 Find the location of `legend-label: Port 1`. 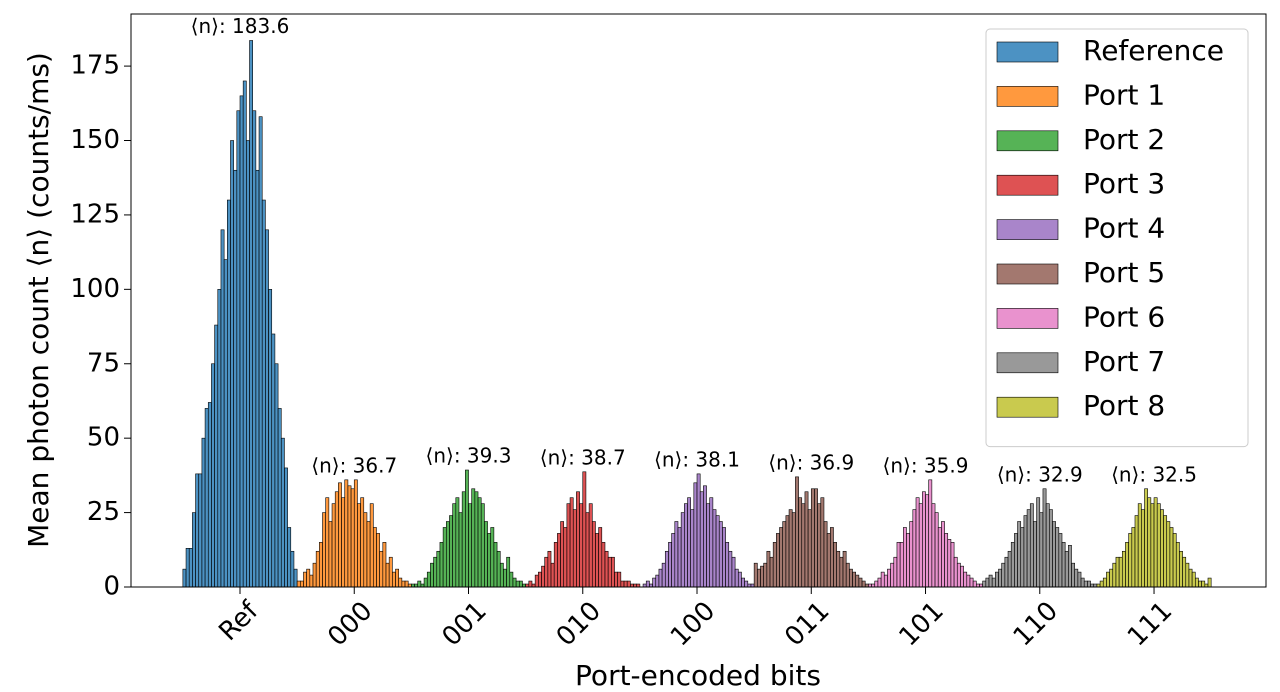

legend-label: Port 1 is located at coordinates (1124, 94).